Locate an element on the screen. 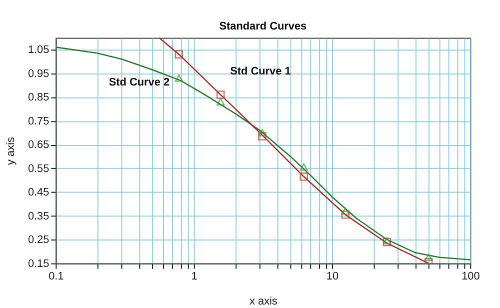  x-tick-label: 10 is located at coordinates (332, 276).